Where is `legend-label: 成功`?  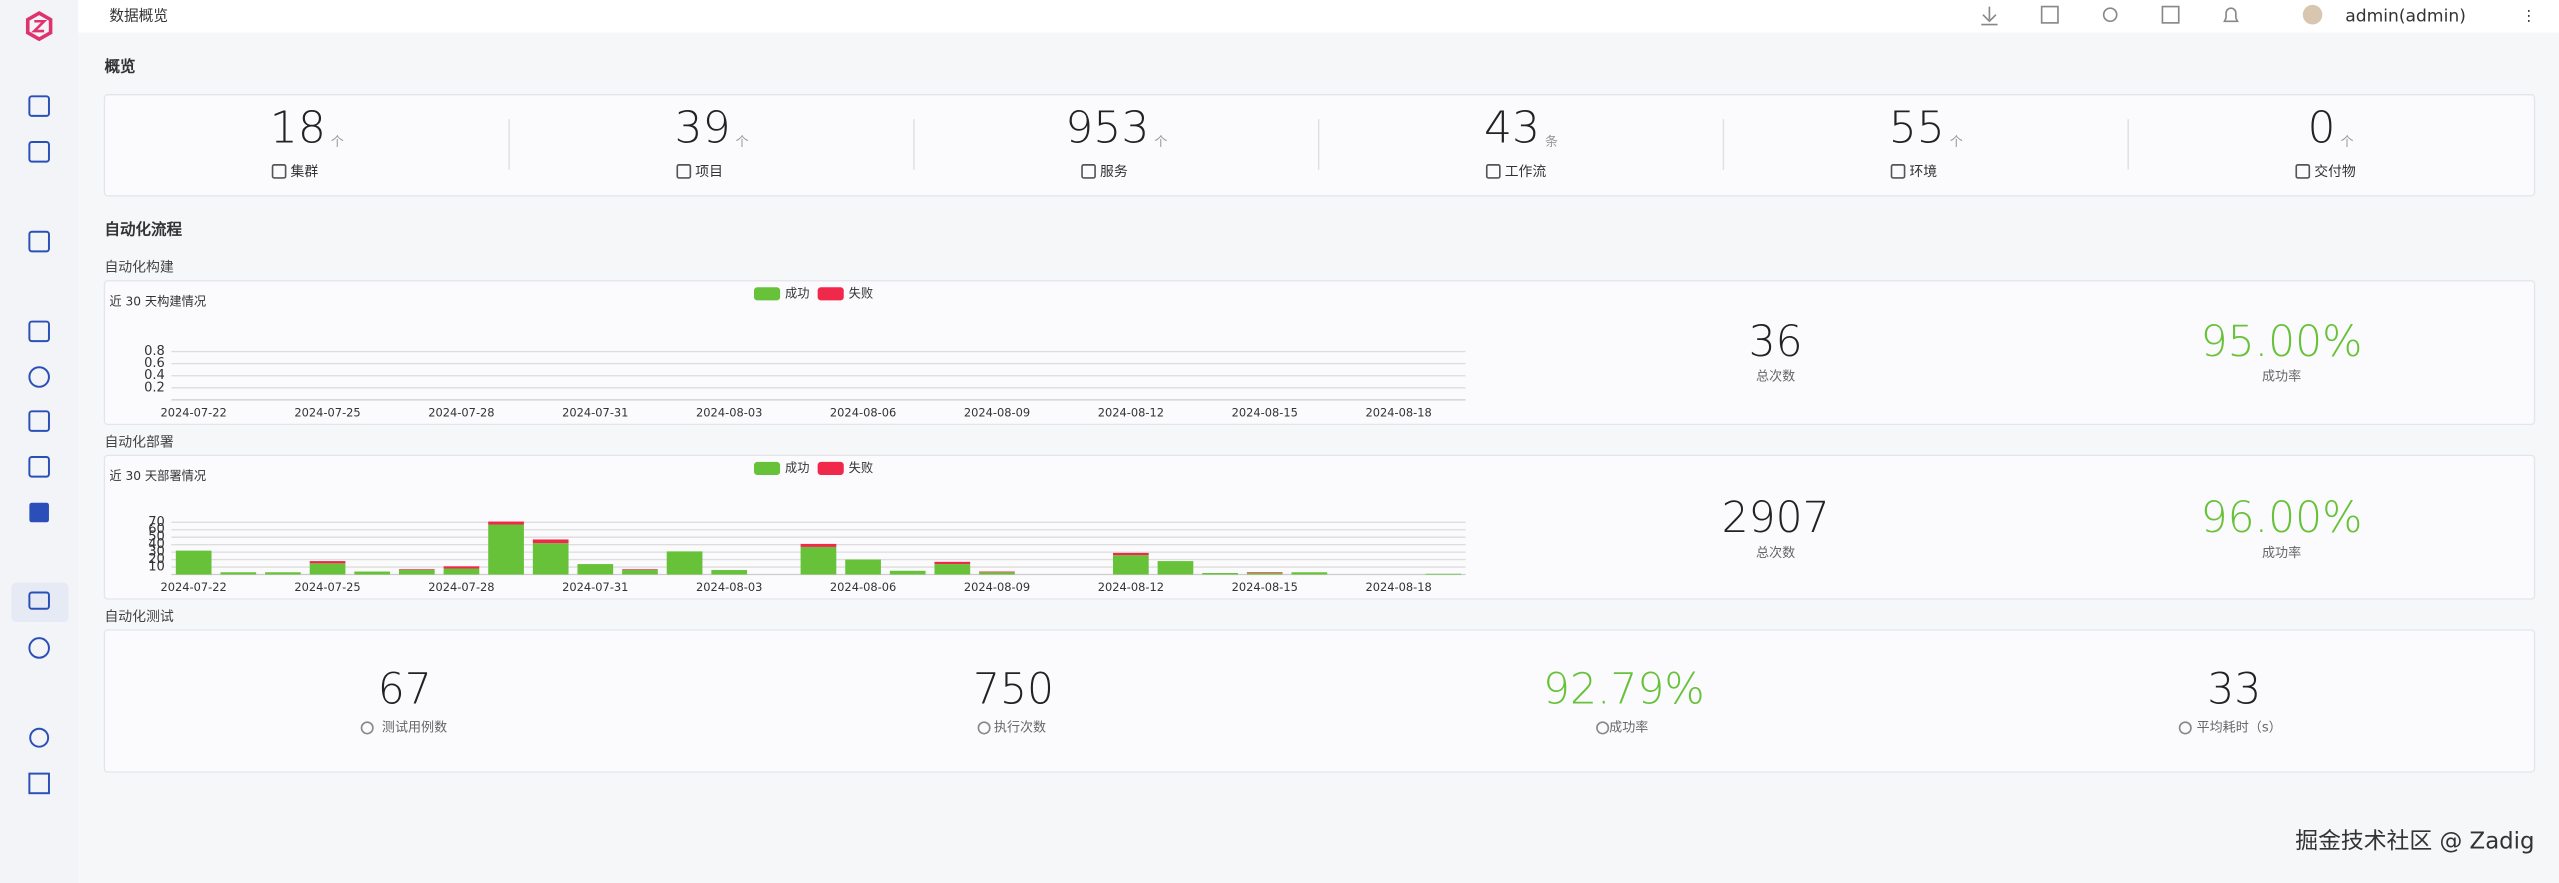
legend-label: 成功 is located at coordinates (797, 468).